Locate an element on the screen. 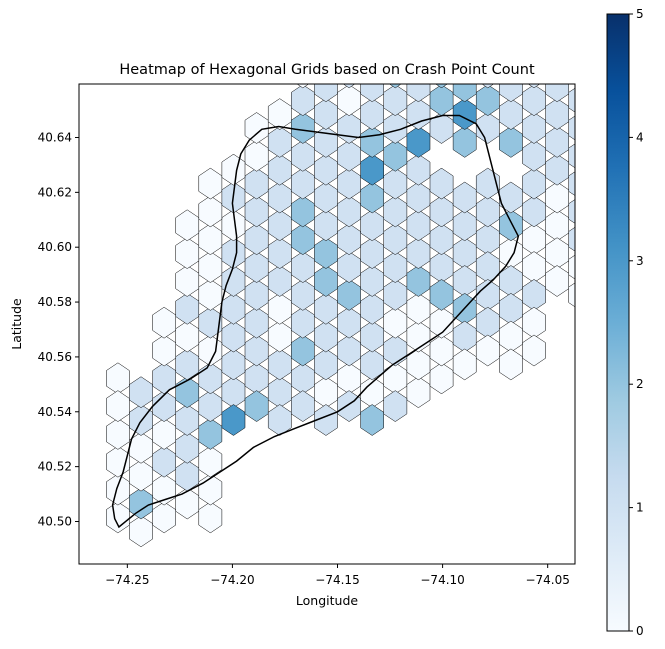  colorbar is located at coordinates (618, 322).